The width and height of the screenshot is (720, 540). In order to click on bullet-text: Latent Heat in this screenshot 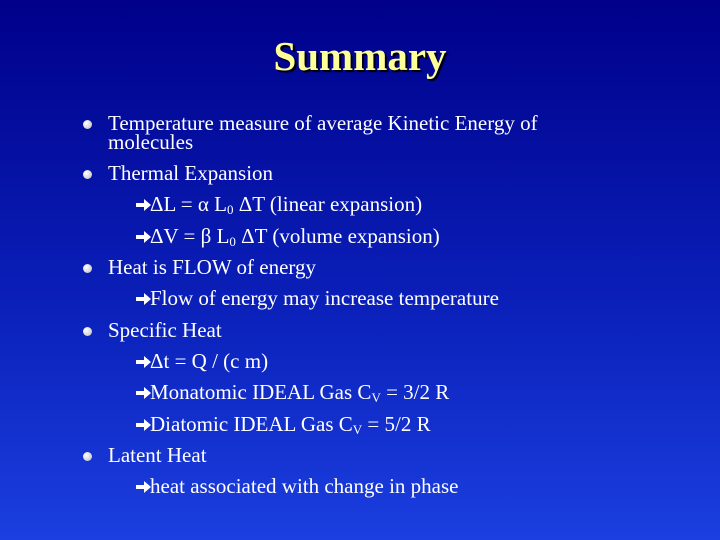, I will do `click(157, 455)`.